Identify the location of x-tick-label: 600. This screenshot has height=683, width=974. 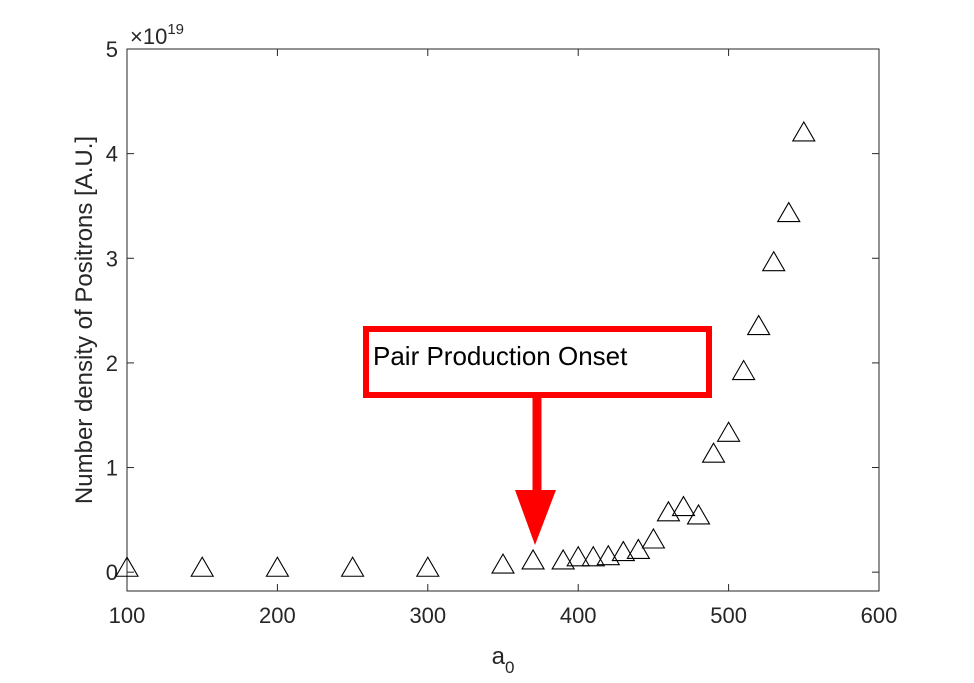
(879, 615).